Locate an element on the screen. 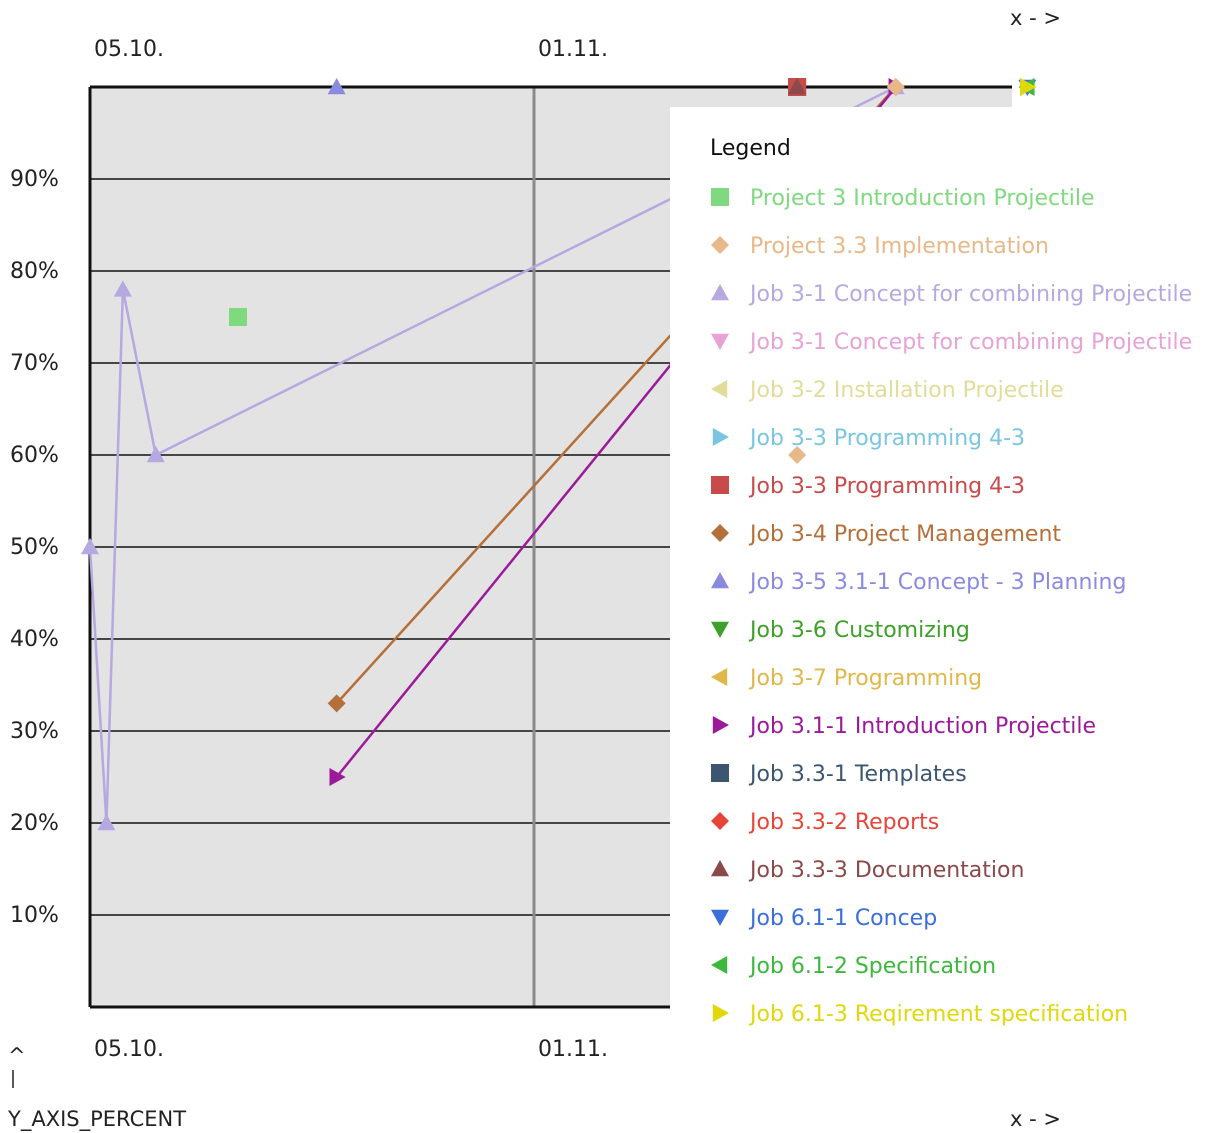 The width and height of the screenshot is (1232, 1133). legend-label: Job 3-2 Installation Projectile is located at coordinates (906, 390).